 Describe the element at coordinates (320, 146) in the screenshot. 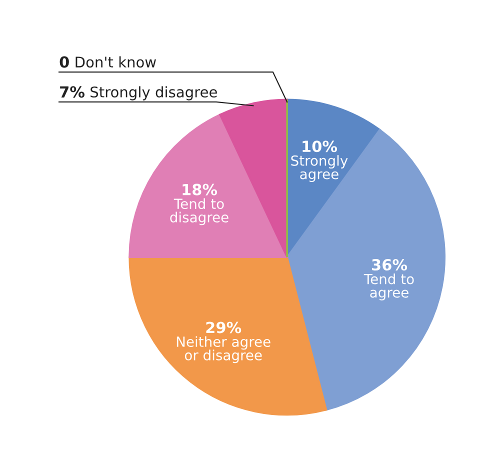

I see `data-label: 10%` at that location.